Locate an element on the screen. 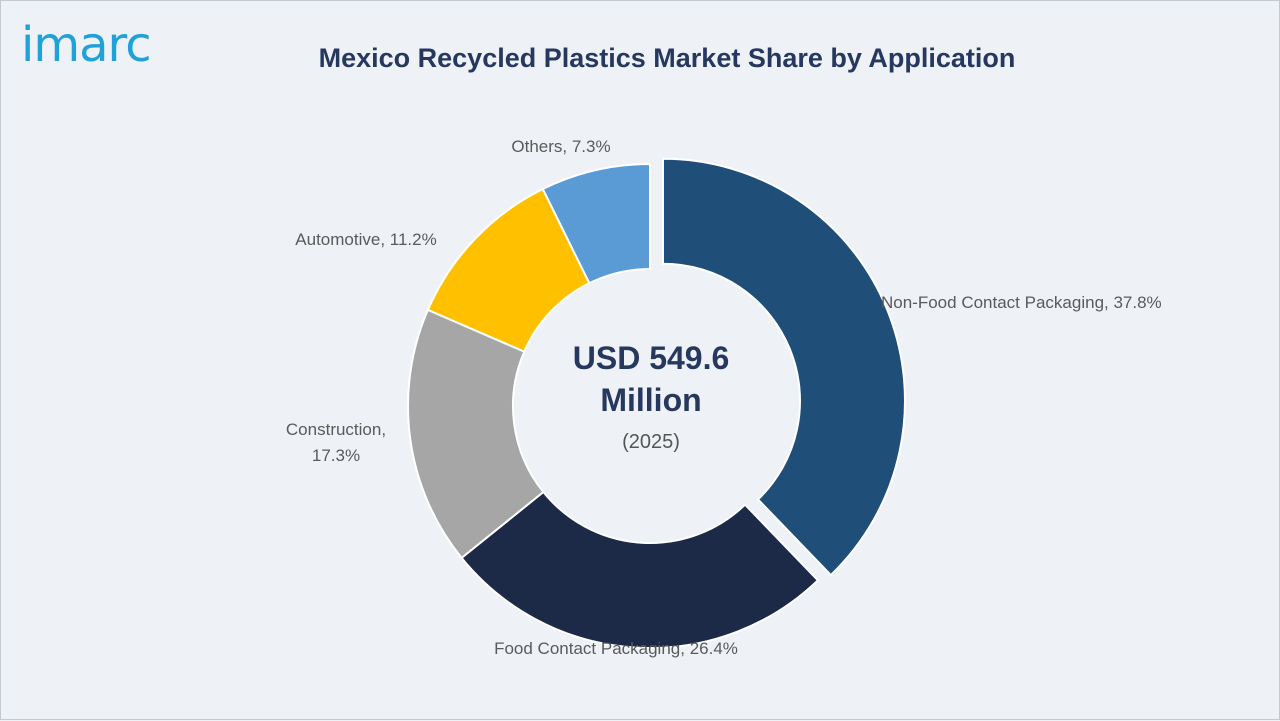  center-year: (2025) is located at coordinates (651, 442).